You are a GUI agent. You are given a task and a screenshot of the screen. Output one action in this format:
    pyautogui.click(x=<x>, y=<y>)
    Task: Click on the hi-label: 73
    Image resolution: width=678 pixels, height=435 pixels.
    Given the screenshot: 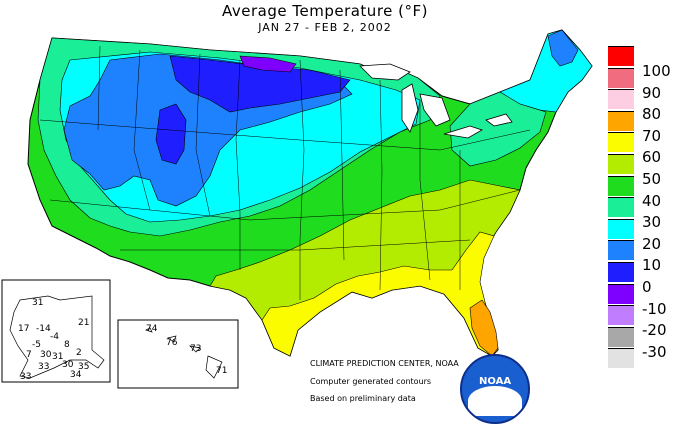 What is the action you would take?
    pyautogui.click(x=196, y=349)
    